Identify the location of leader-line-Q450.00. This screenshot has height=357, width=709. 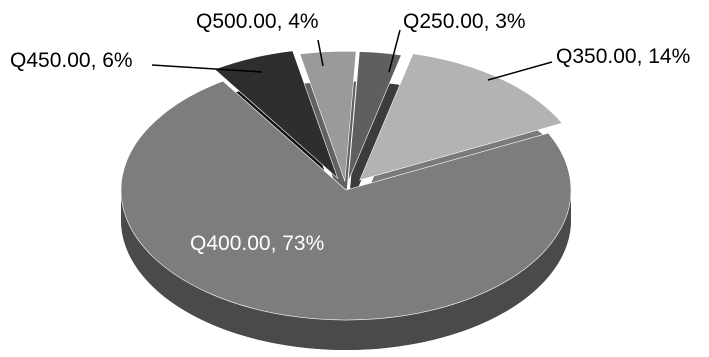
(207, 68).